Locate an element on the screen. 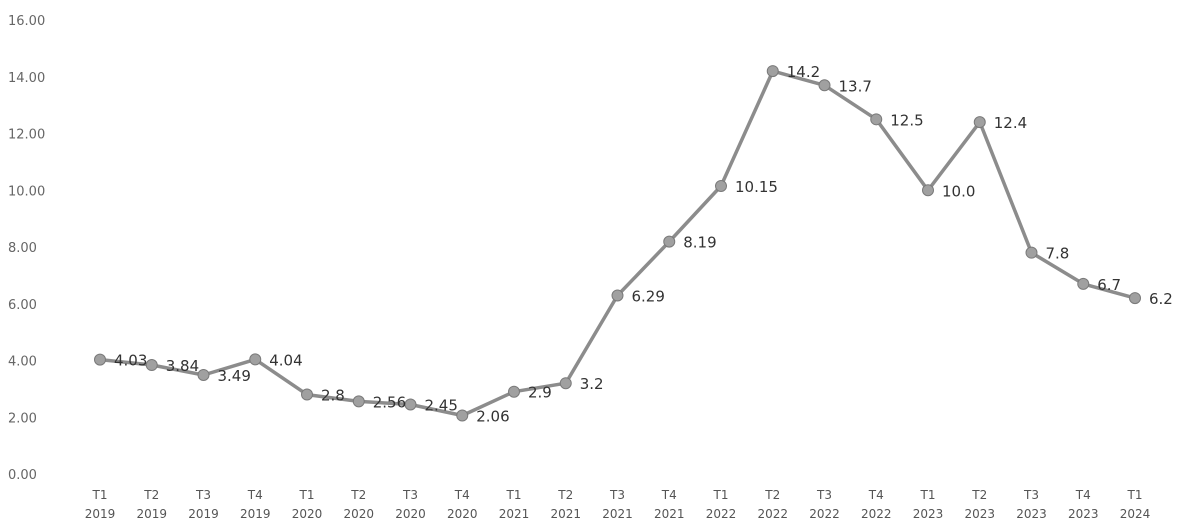 The width and height of the screenshot is (1182, 526). data-label: 13.7 is located at coordinates (855, 86).